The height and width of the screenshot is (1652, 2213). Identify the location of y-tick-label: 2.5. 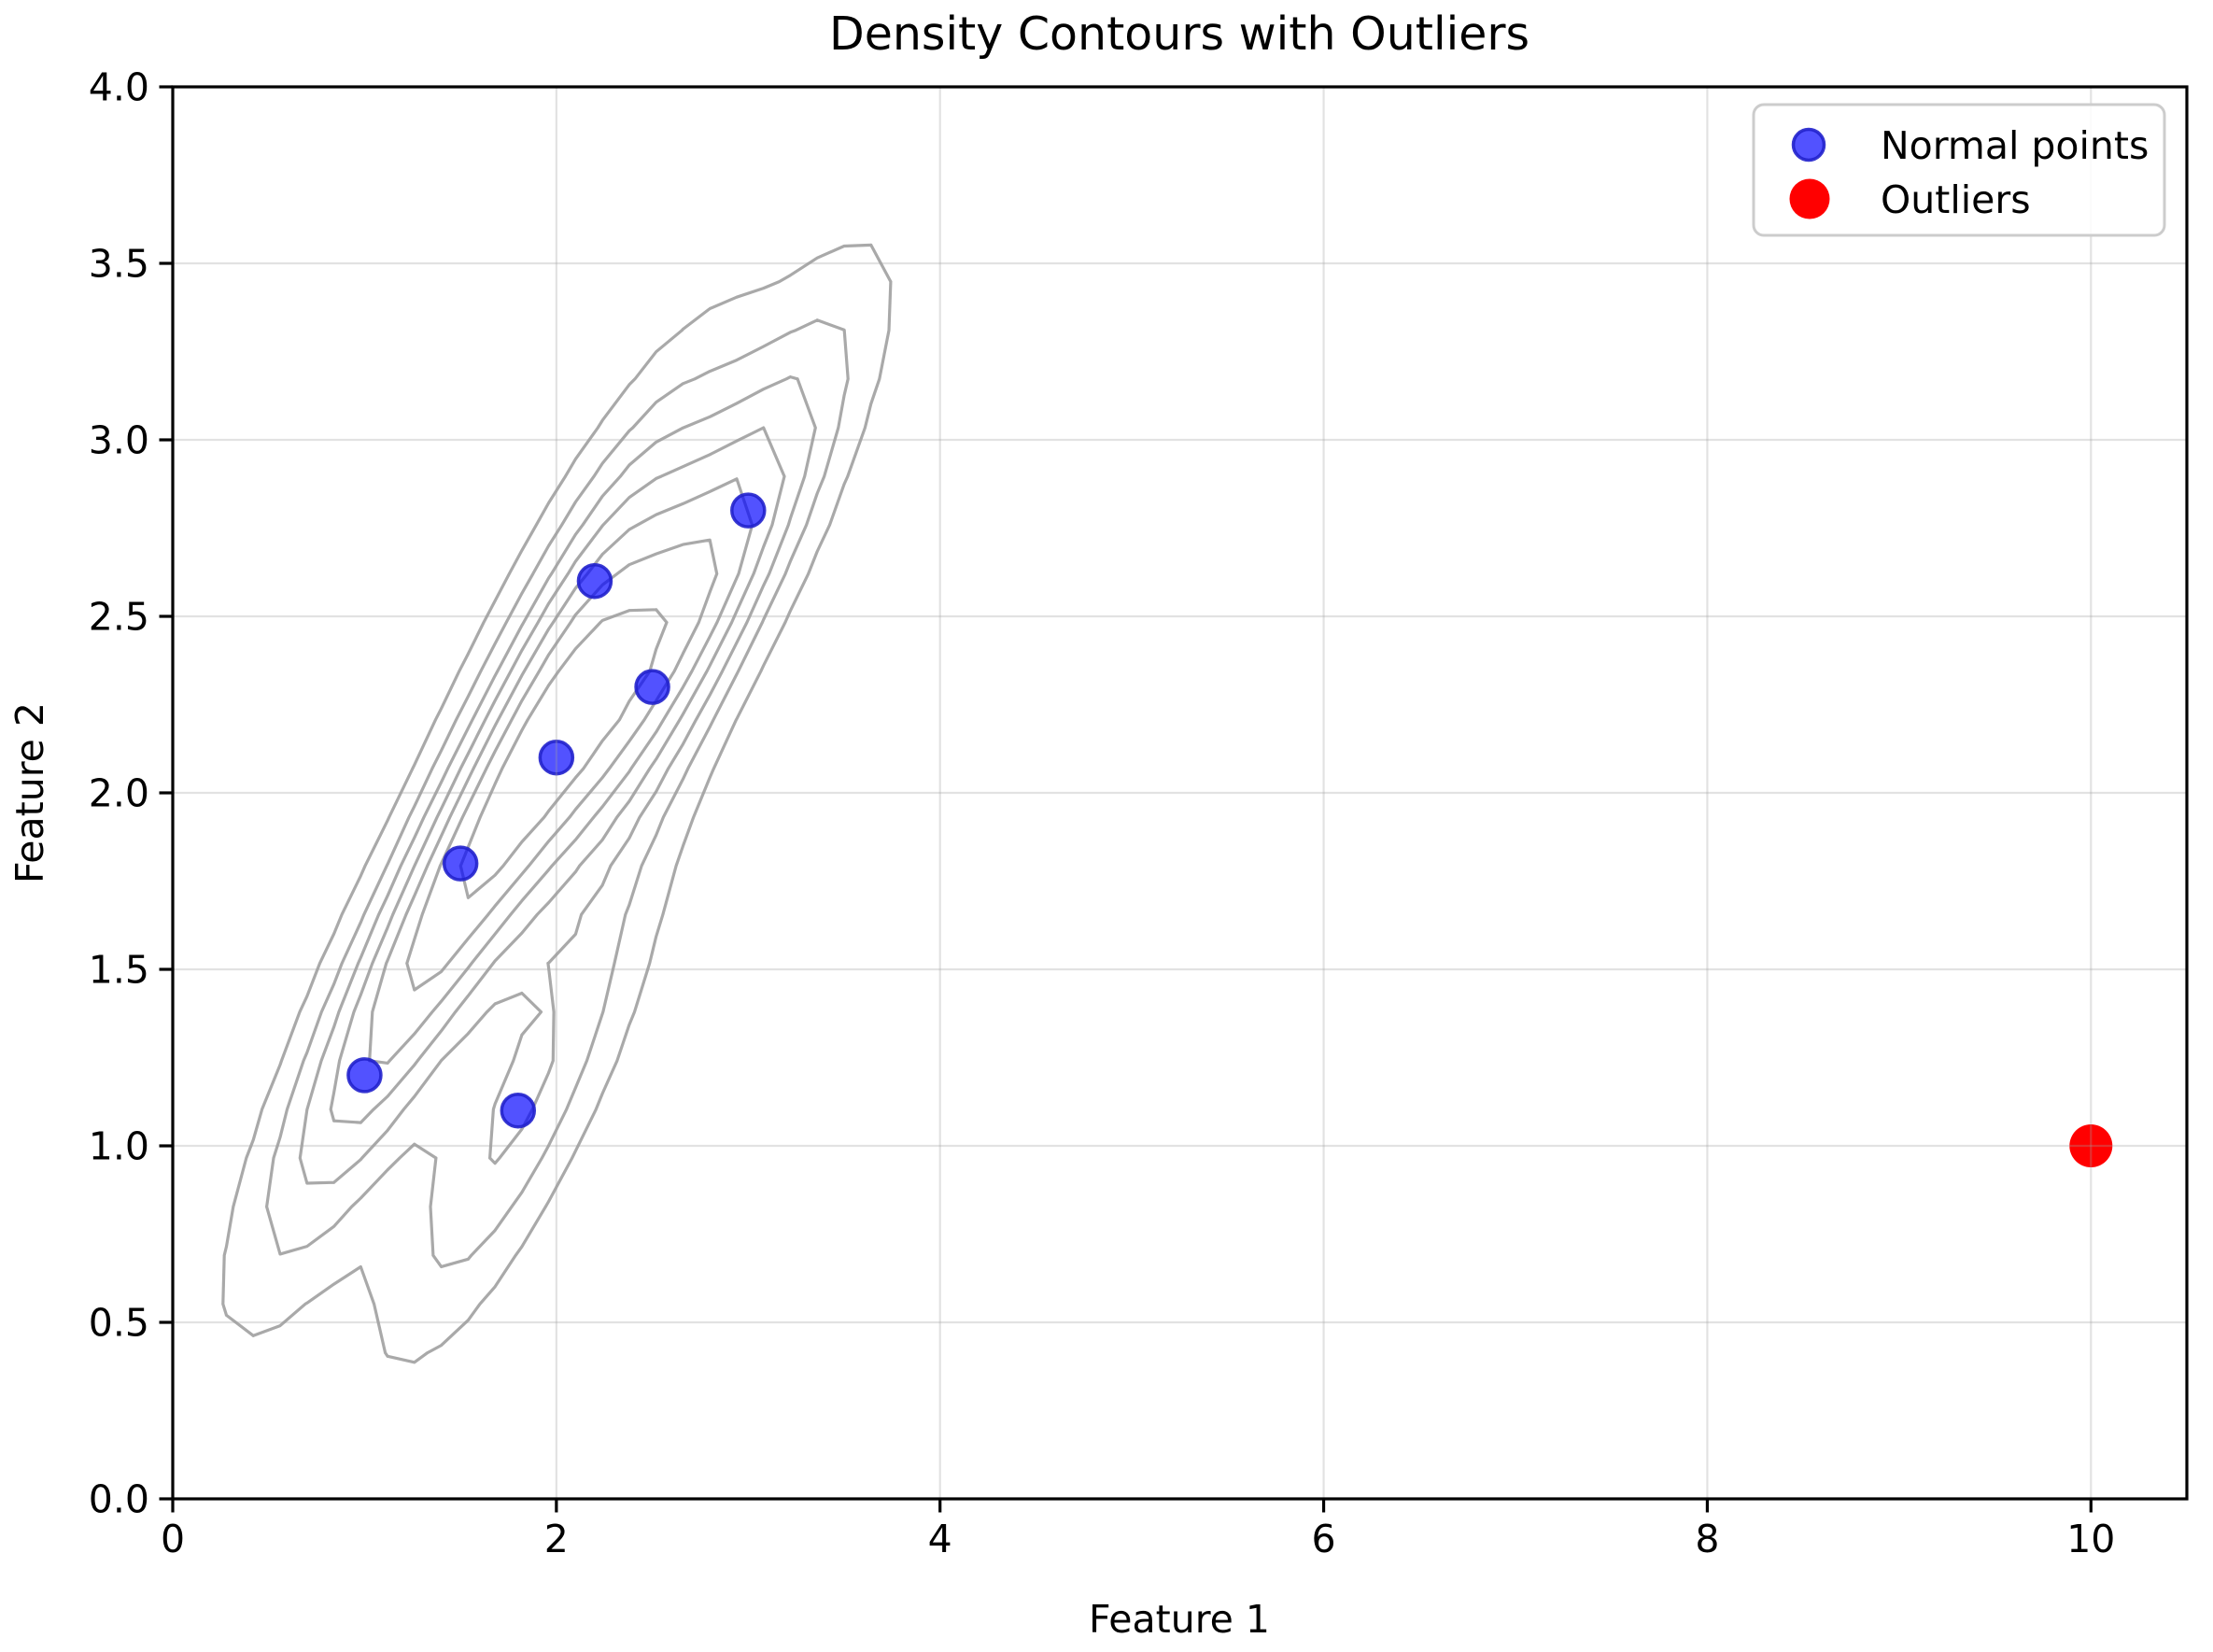
(119, 617).